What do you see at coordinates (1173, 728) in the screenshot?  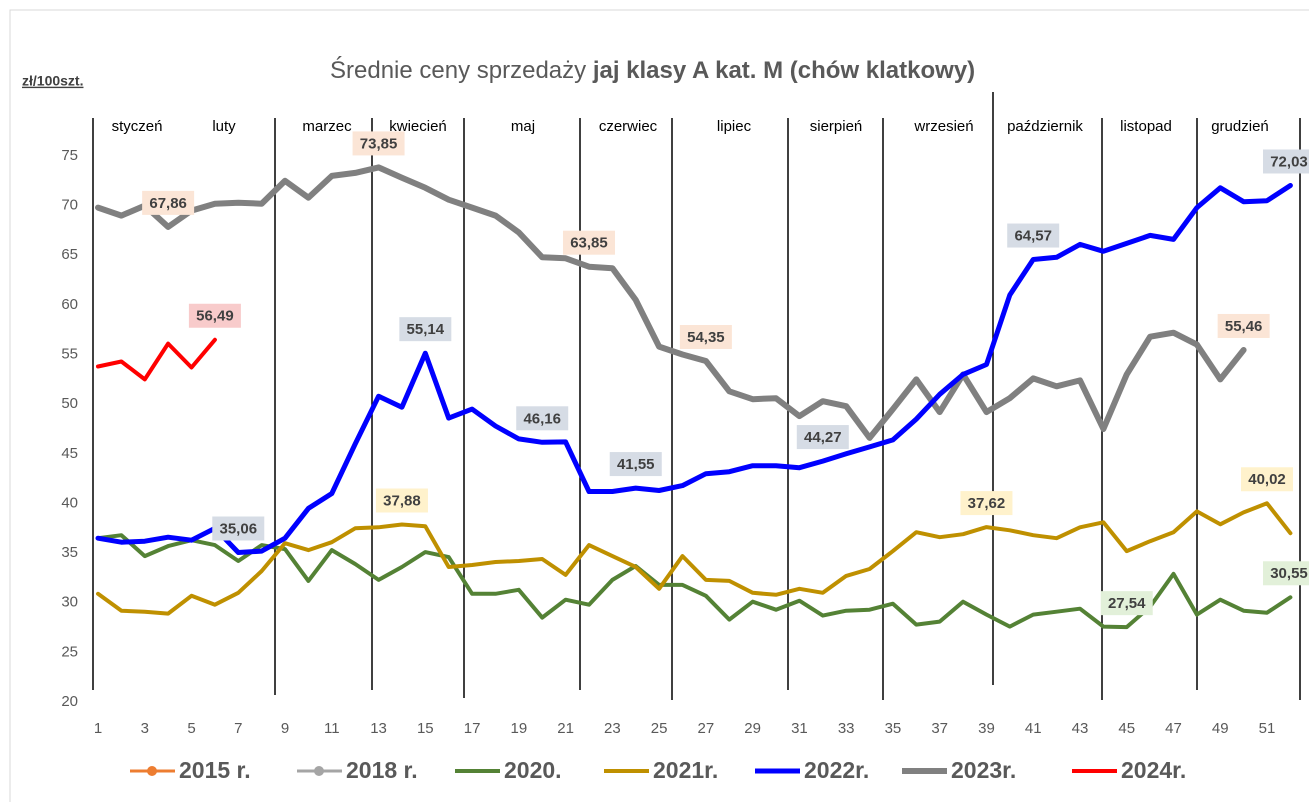 I see `x-tick-label: 47` at bounding box center [1173, 728].